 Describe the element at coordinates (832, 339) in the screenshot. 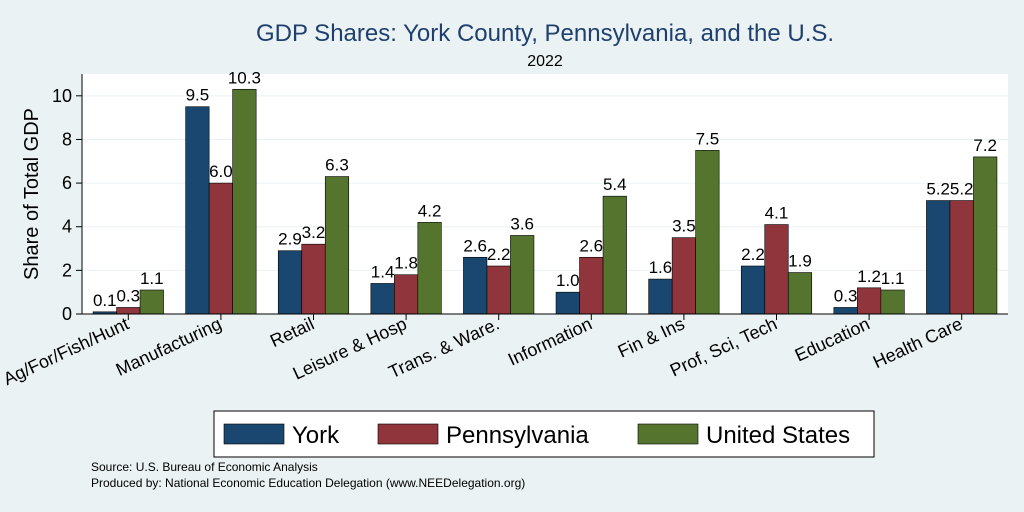

I see `x-tick-label: Education` at that location.